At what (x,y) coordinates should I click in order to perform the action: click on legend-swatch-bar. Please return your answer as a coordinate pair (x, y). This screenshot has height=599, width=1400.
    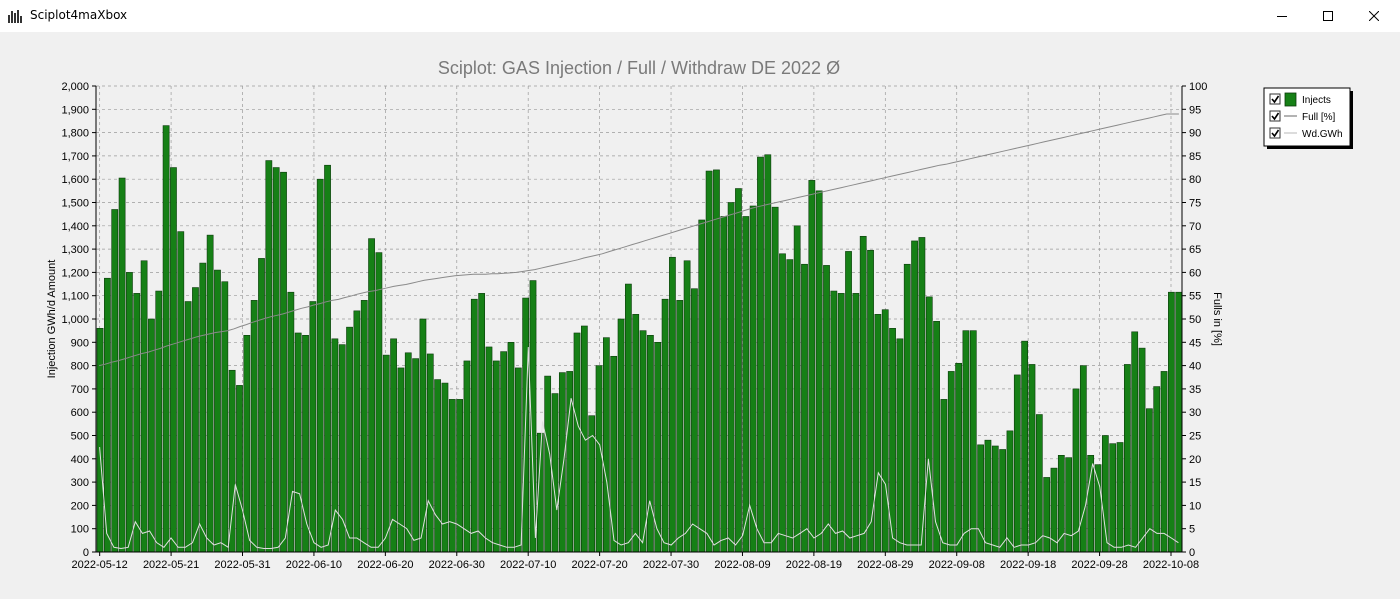
    Looking at the image, I should click on (1290, 99).